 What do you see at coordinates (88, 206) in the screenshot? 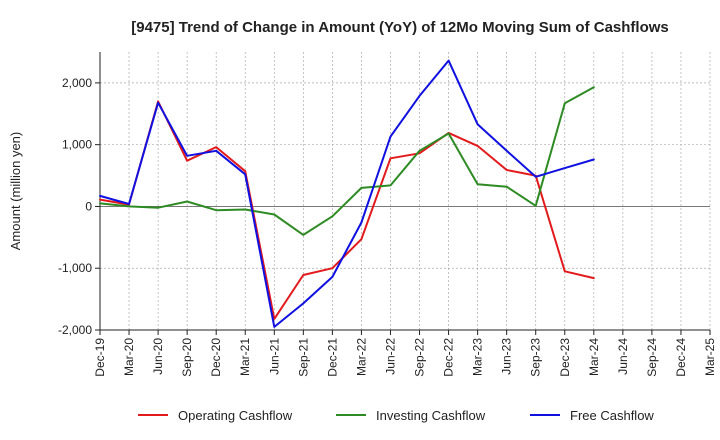
I see `y-tick-label: 0` at bounding box center [88, 206].